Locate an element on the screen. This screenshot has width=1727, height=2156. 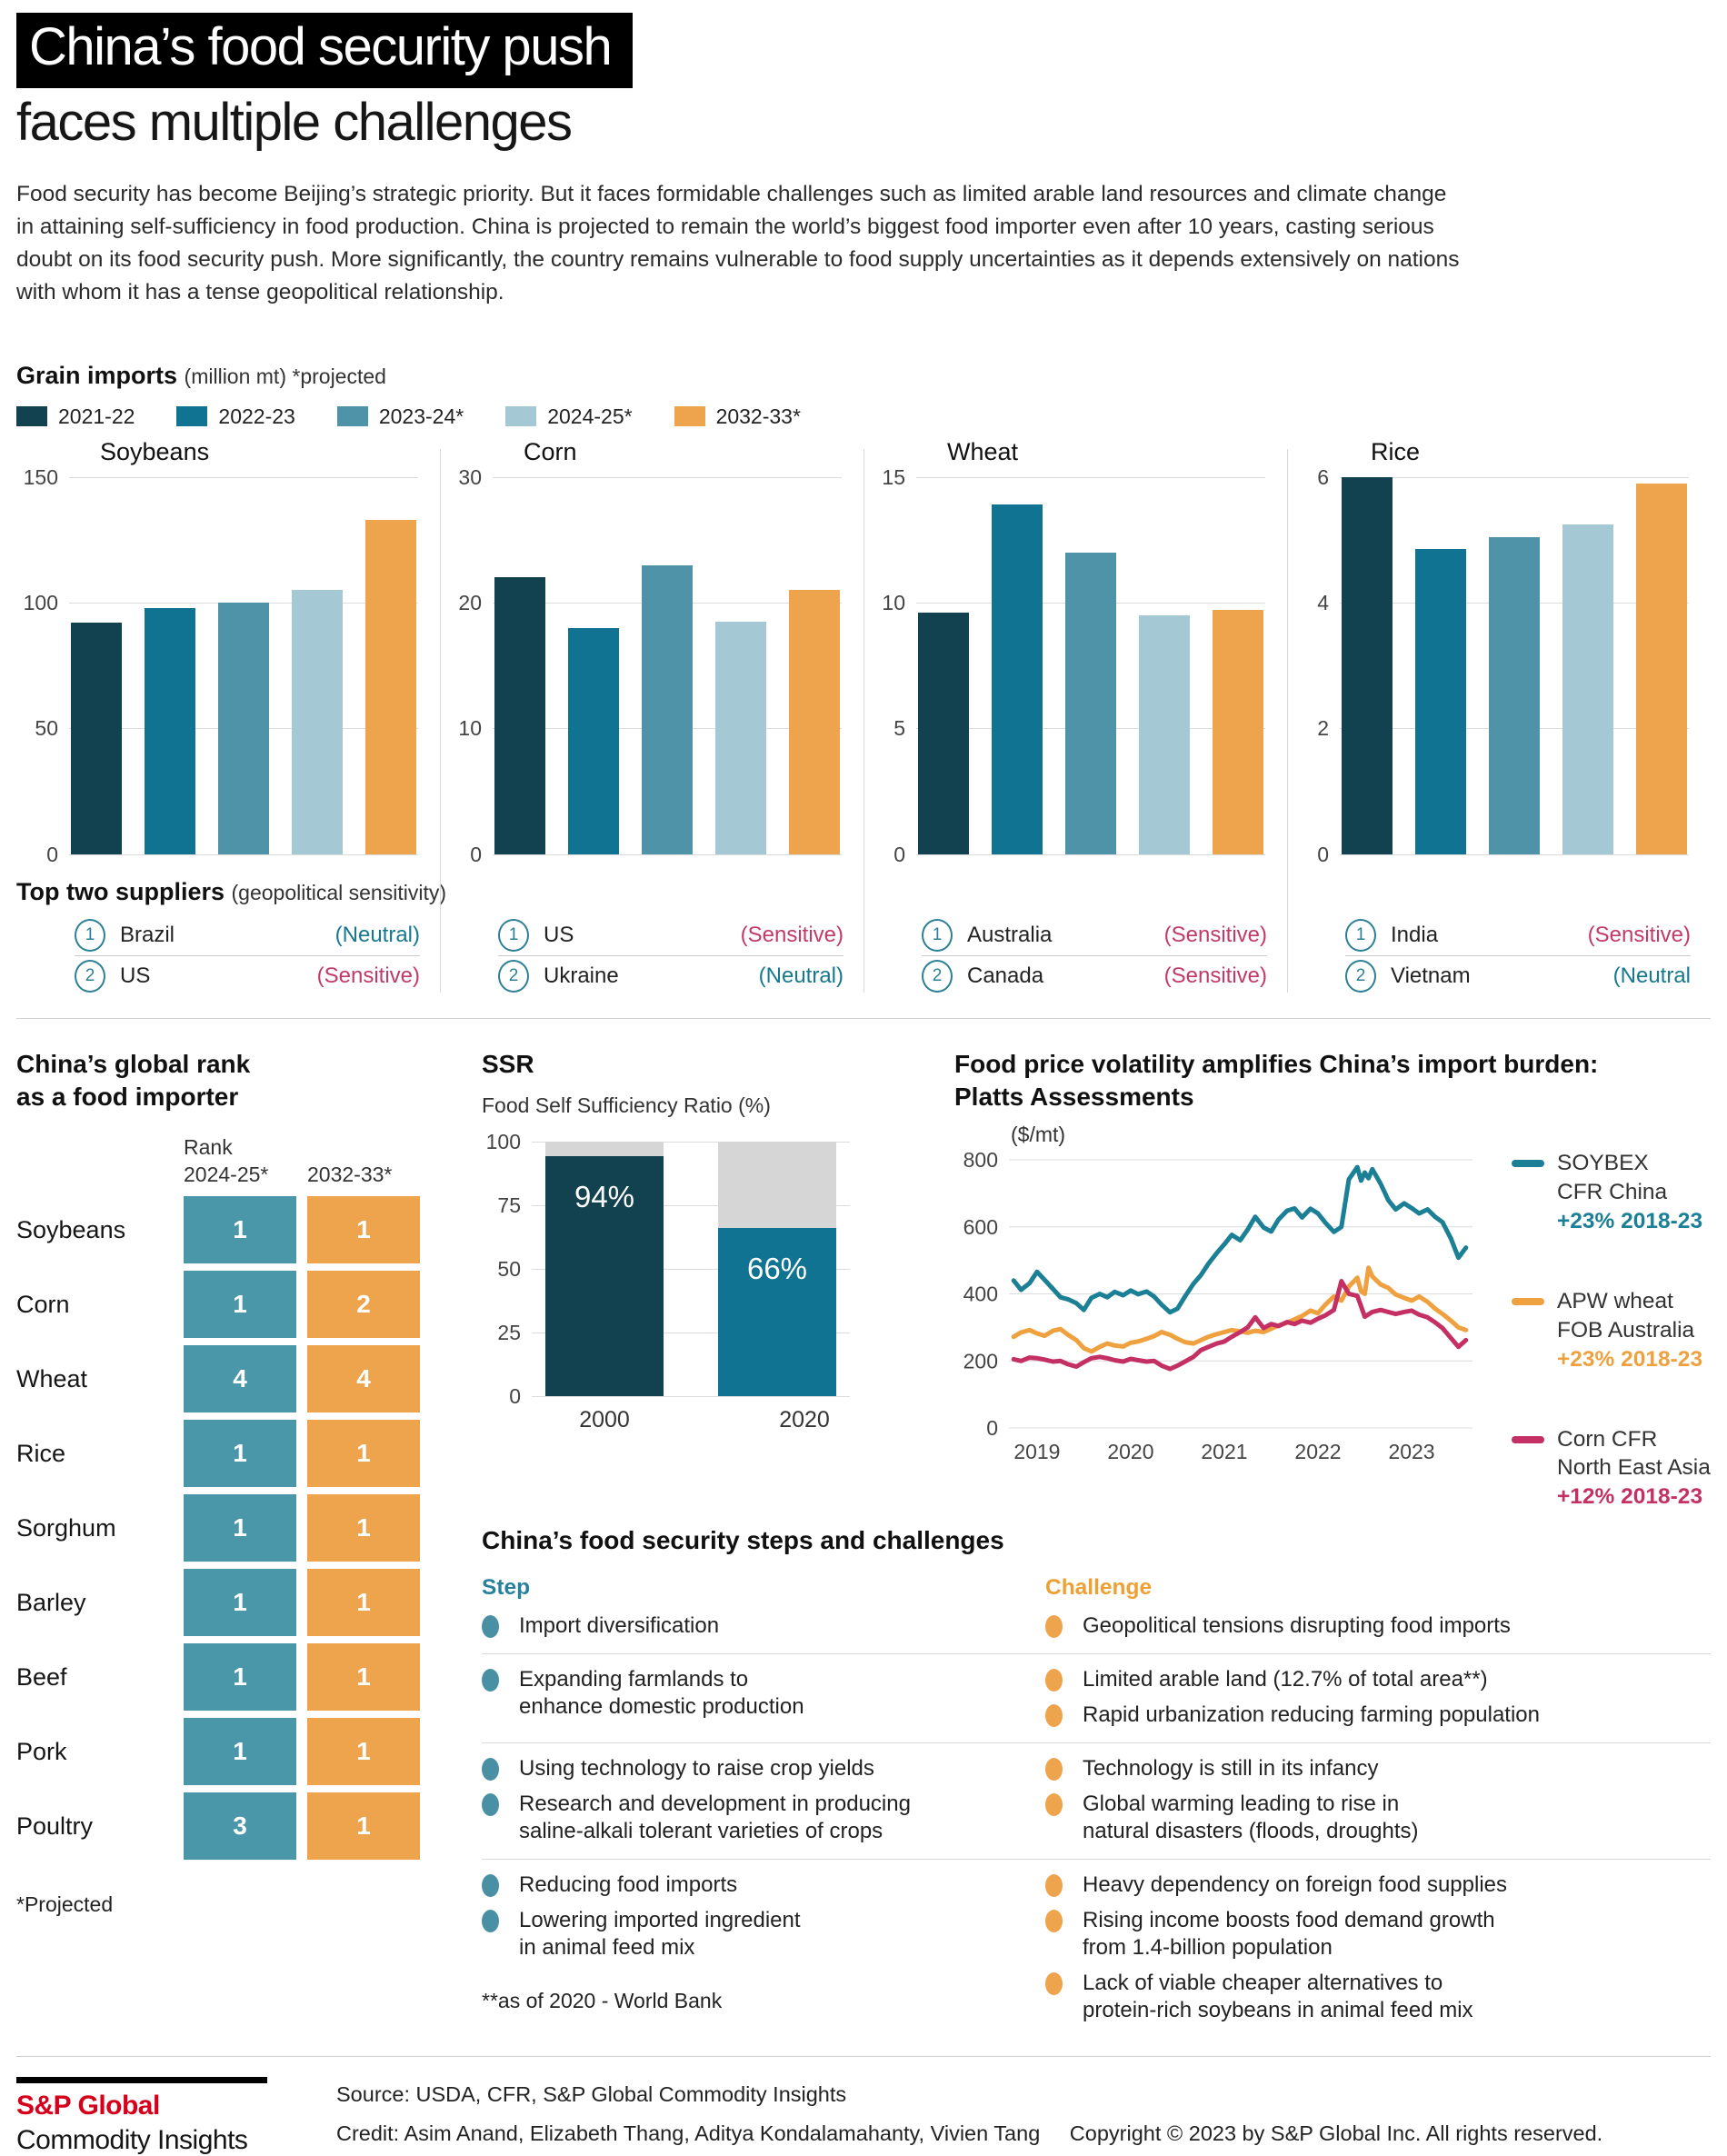
svg-text: 2021 is located at coordinates (1224, 1451).